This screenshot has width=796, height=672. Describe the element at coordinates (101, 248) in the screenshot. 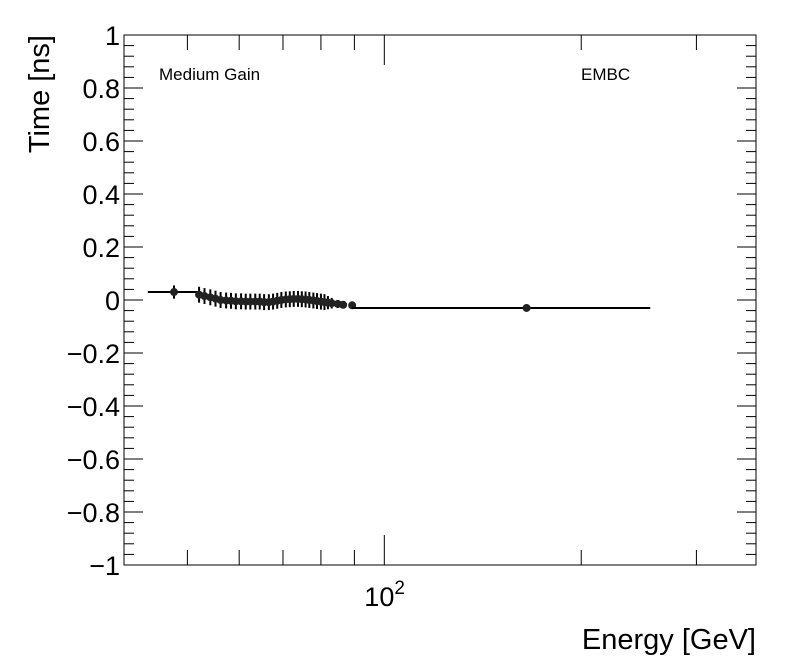

I see `y-tick-label: 0.2` at that location.